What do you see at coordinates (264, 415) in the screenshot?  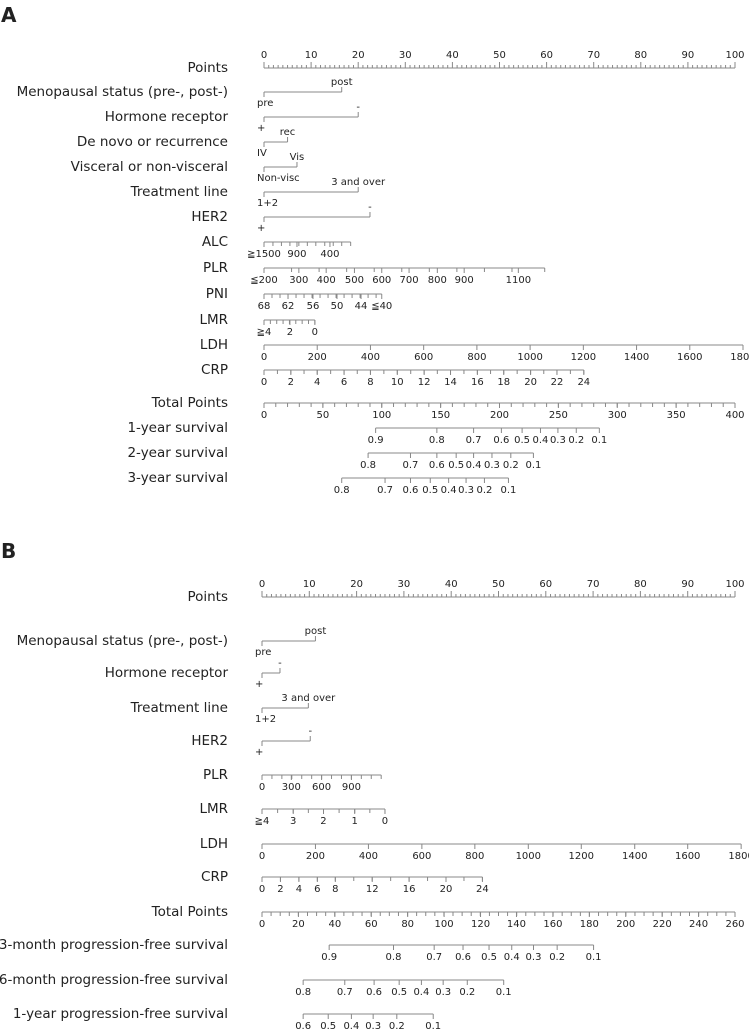 I see `tick-label-total-points-0: 0` at bounding box center [264, 415].